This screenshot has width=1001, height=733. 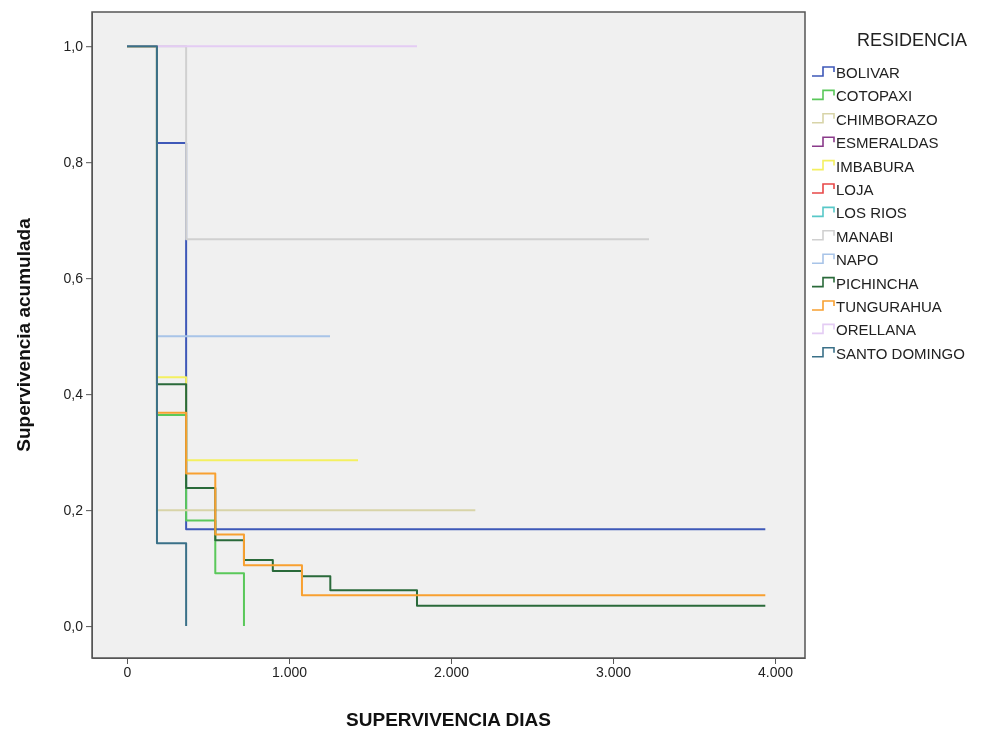 I want to click on y-tick-label: 0,0, so click(x=73, y=626).